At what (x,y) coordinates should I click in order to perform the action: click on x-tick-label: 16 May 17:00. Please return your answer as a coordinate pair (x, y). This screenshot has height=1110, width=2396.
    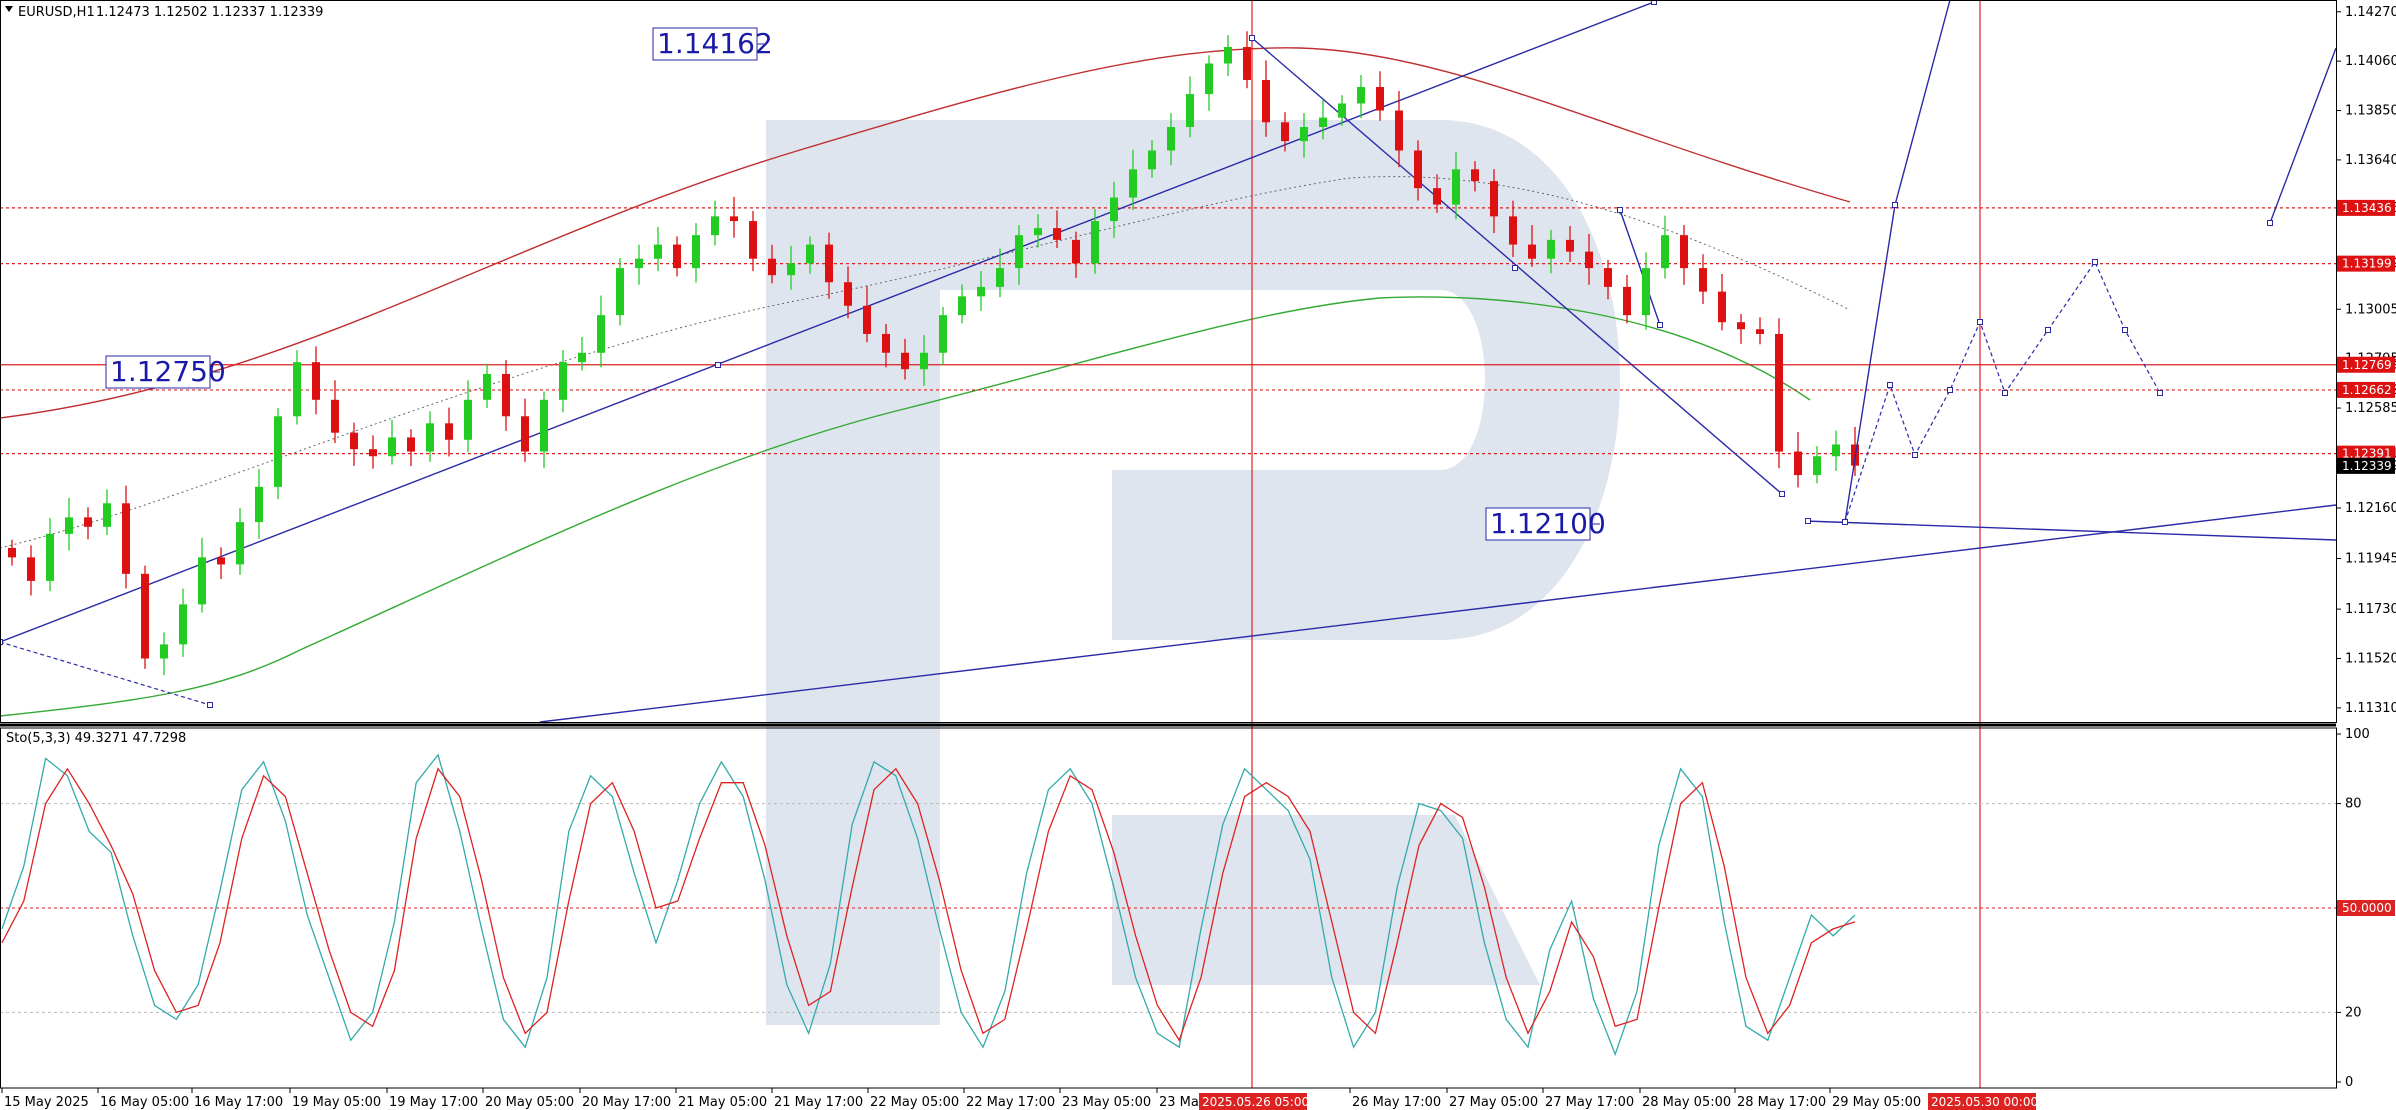
    Looking at the image, I should click on (238, 1102).